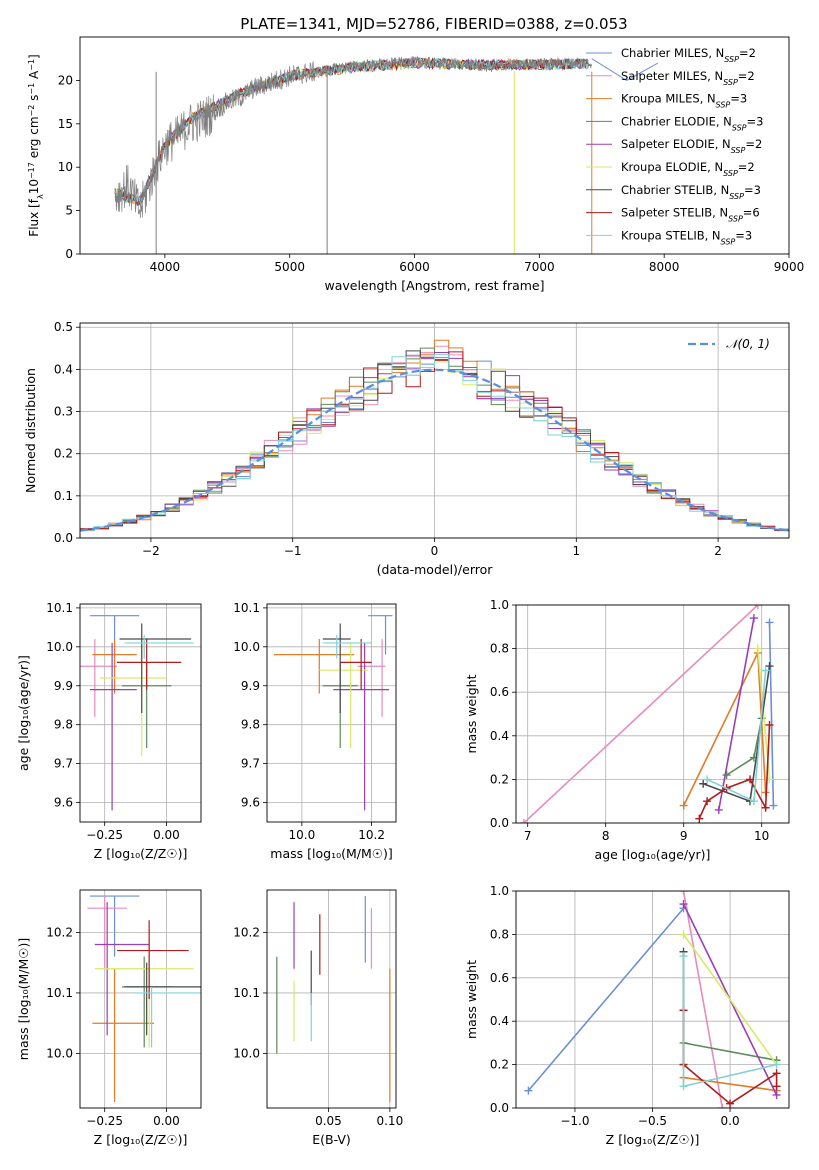 This screenshot has height=1170, width=819. I want to click on spectrum-ytick-label: 0, so click(69, 254).